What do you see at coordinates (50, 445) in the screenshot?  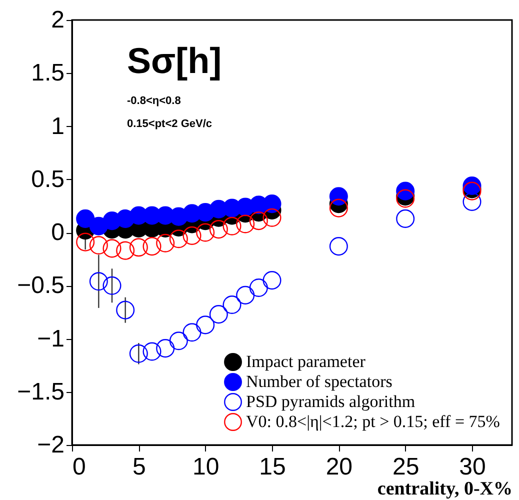 I see `y-tick-label: −2` at bounding box center [50, 445].